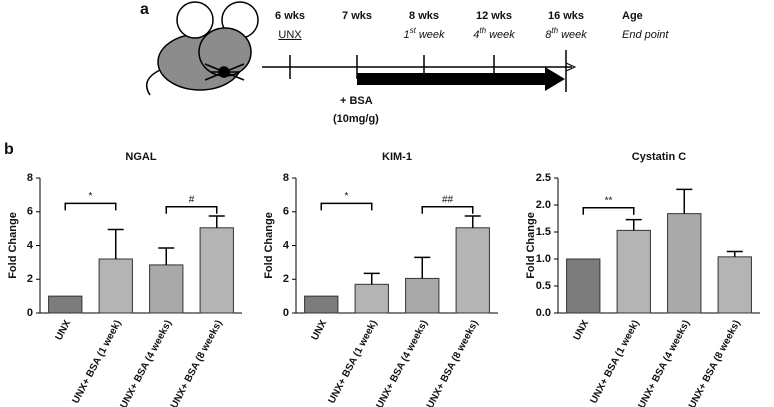 The height and width of the screenshot is (407, 774). I want to click on panel-label: b, so click(9, 149).